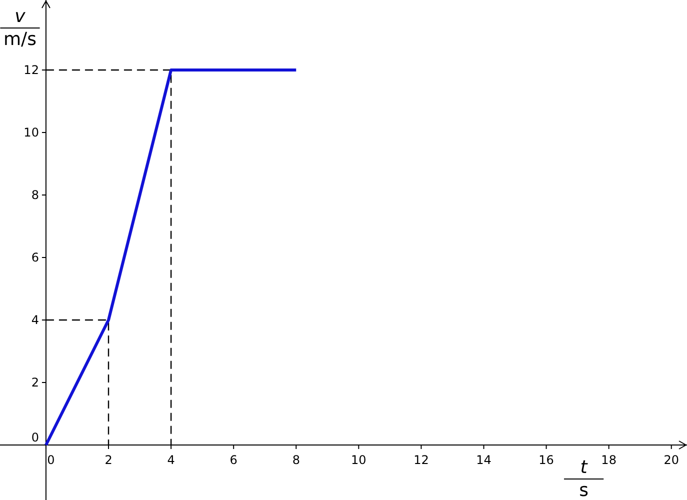 The width and height of the screenshot is (687, 500). I want to click on x-tick-label: 14, so click(484, 460).